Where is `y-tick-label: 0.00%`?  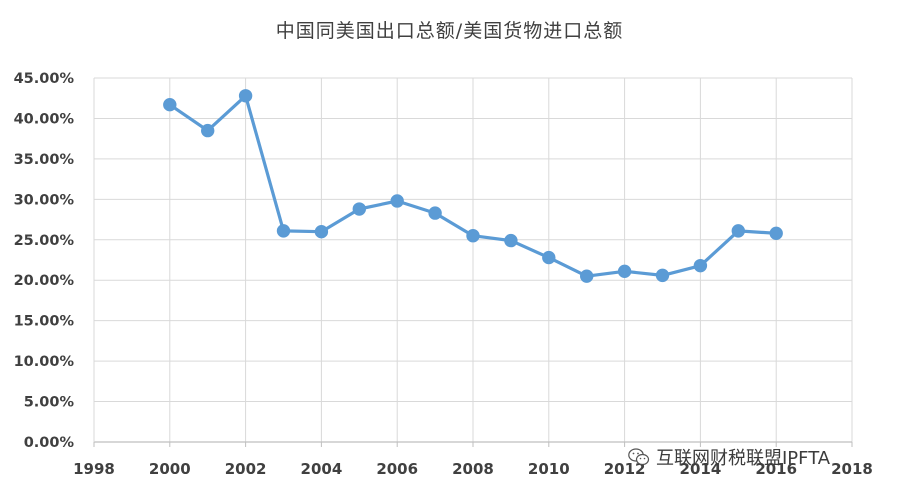 y-tick-label: 0.00% is located at coordinates (49, 443).